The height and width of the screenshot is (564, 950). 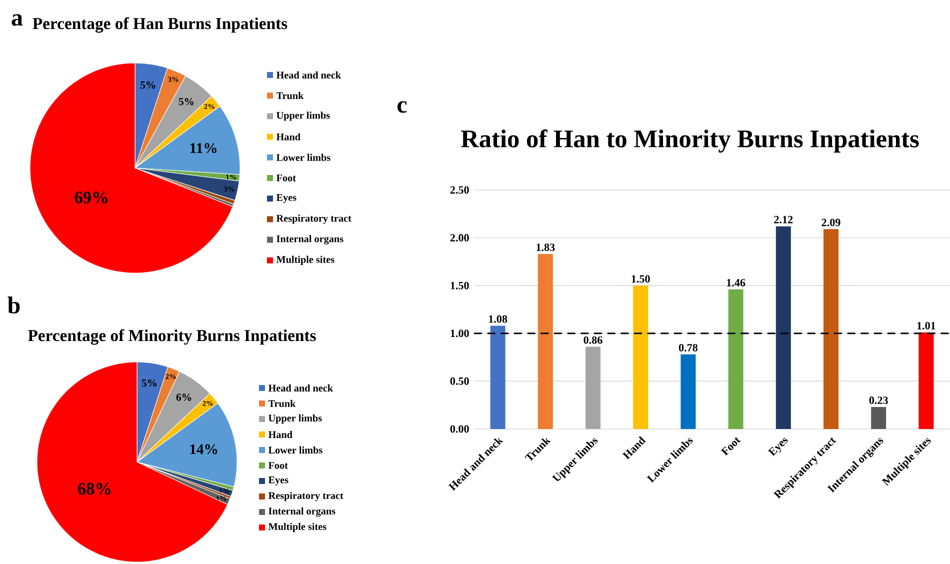 I want to click on data-label: 68%, so click(x=94, y=488).